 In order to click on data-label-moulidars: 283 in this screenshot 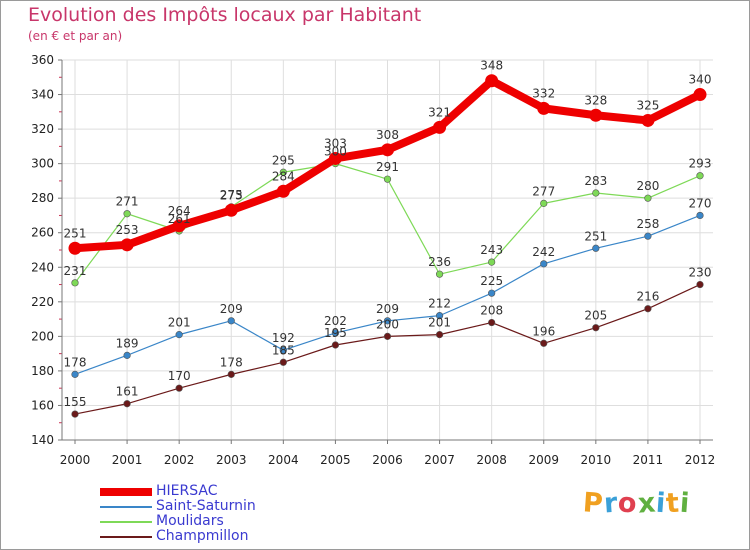, I will do `click(595, 181)`.